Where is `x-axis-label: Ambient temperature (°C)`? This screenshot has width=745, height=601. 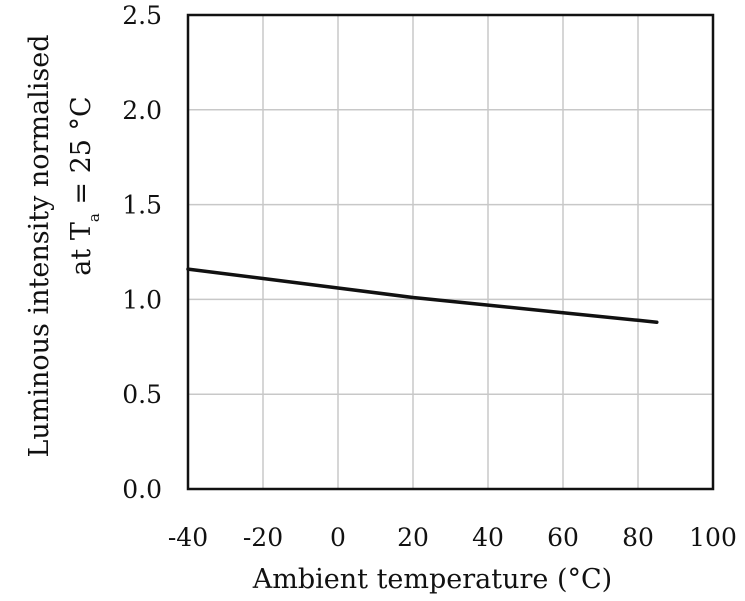
x-axis-label: Ambient temperature (°C) is located at coordinates (432, 579).